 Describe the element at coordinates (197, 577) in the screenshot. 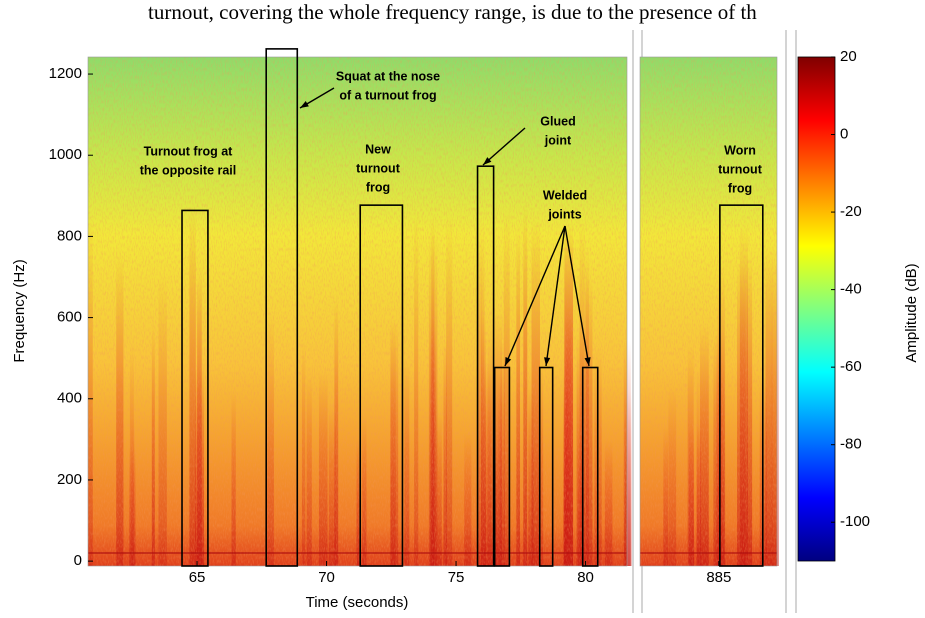

I see `x-tick-label: 65` at that location.